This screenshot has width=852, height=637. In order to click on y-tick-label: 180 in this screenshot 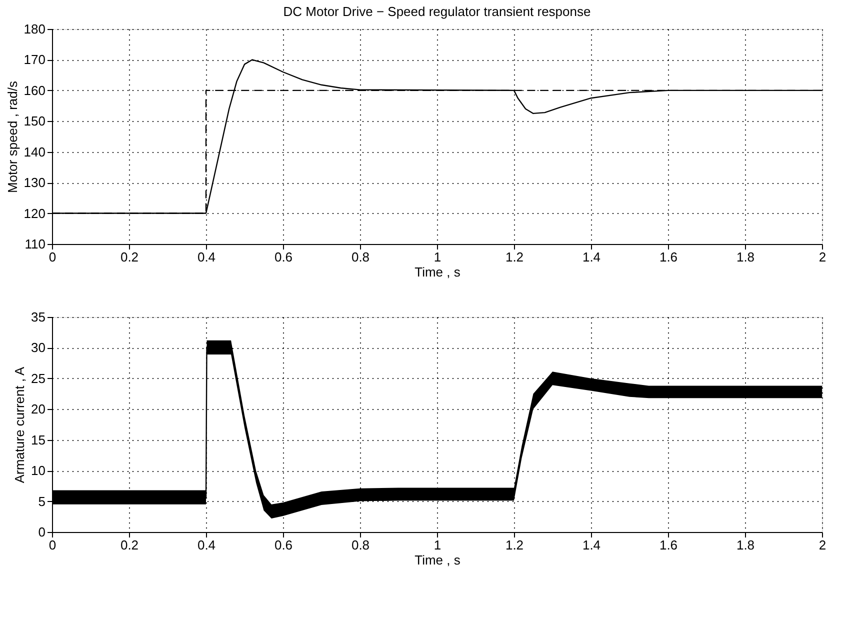, I will do `click(35, 29)`.